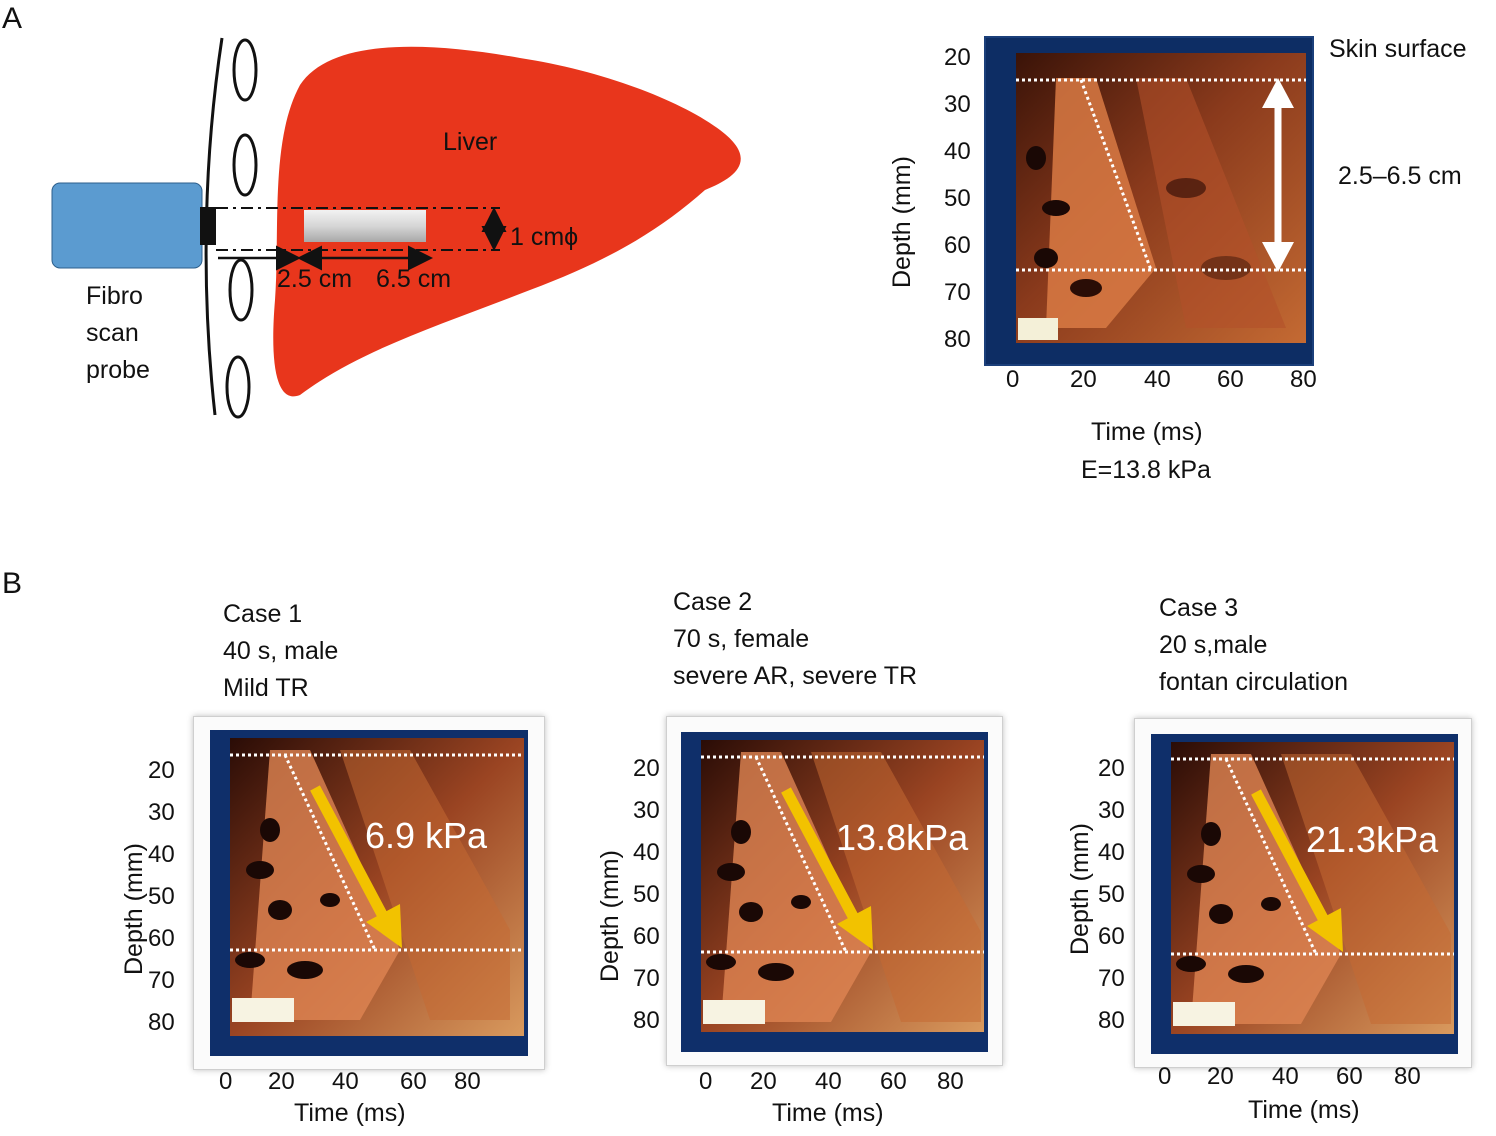 The height and width of the screenshot is (1136, 1496). Describe the element at coordinates (470, 142) in the screenshot. I see `liver-label: Liver` at that location.